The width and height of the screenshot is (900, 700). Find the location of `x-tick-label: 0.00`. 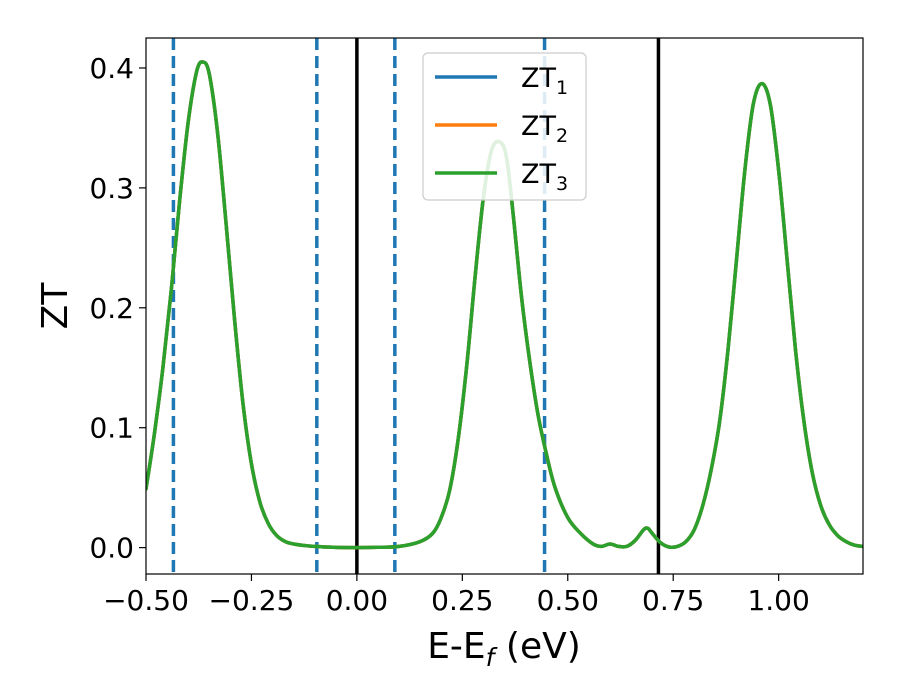

x-tick-label: 0.00 is located at coordinates (357, 600).